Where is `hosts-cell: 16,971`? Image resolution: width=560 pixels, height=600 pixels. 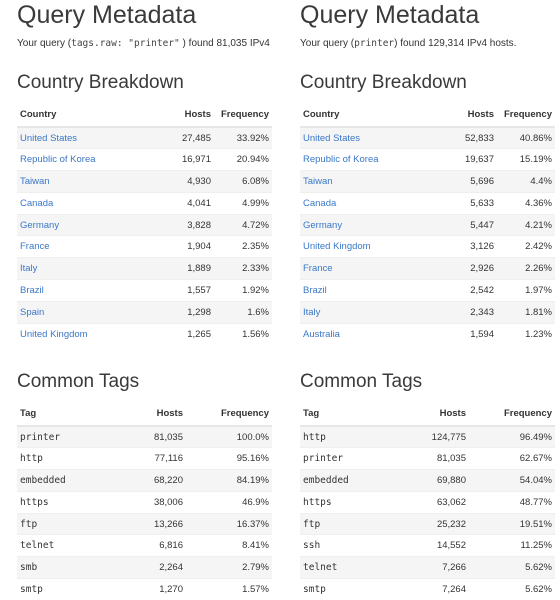 hosts-cell: 16,971 is located at coordinates (176, 159).